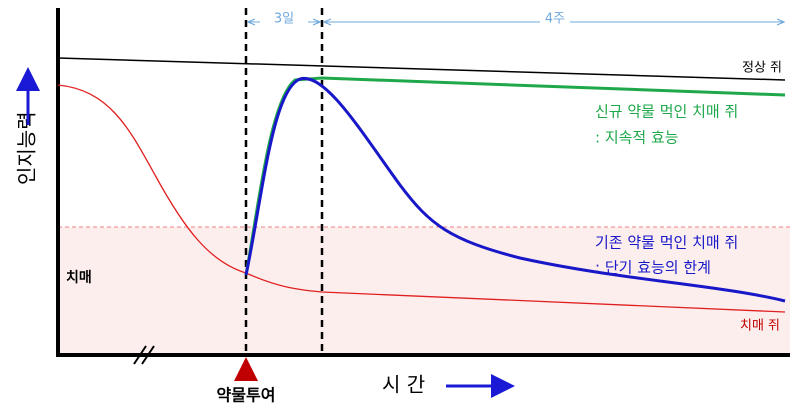  What do you see at coordinates (421, 69) in the screenshot?
I see `normal-curve` at bounding box center [421, 69].